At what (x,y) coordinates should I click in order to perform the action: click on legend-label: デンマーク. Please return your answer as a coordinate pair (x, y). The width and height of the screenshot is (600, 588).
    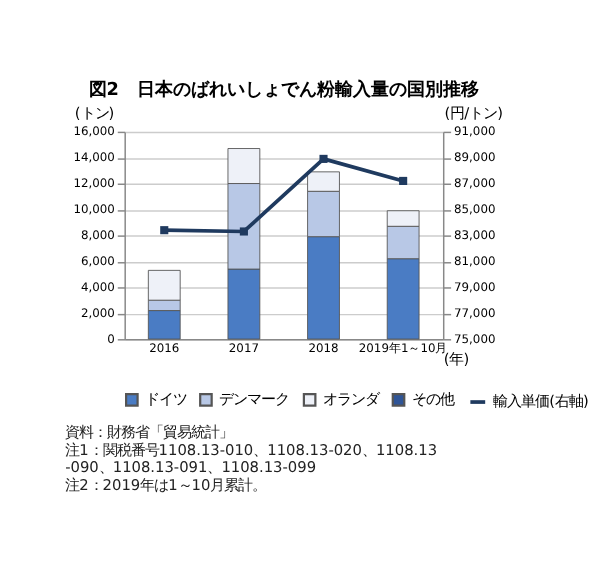
    Looking at the image, I should click on (254, 399).